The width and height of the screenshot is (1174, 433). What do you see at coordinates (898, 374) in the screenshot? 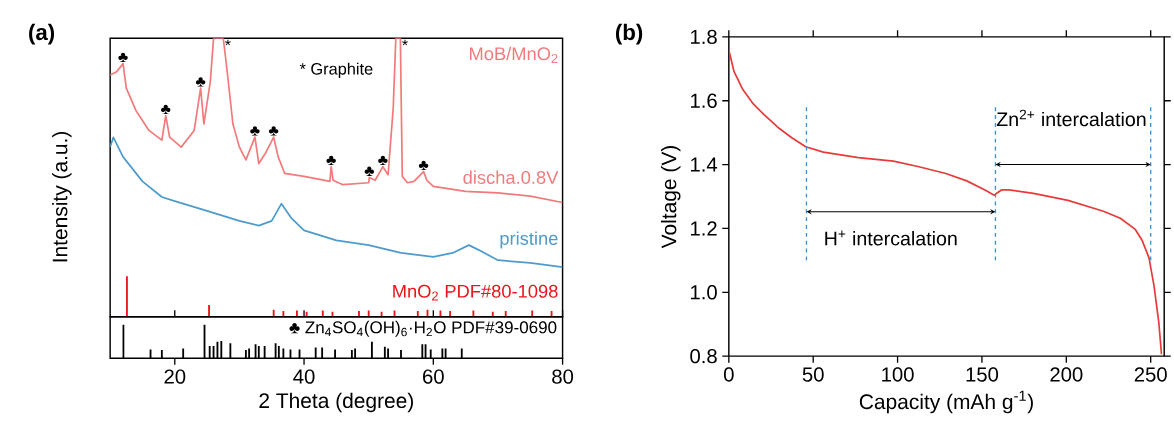
I see `x-tick-label: 100` at bounding box center [898, 374].